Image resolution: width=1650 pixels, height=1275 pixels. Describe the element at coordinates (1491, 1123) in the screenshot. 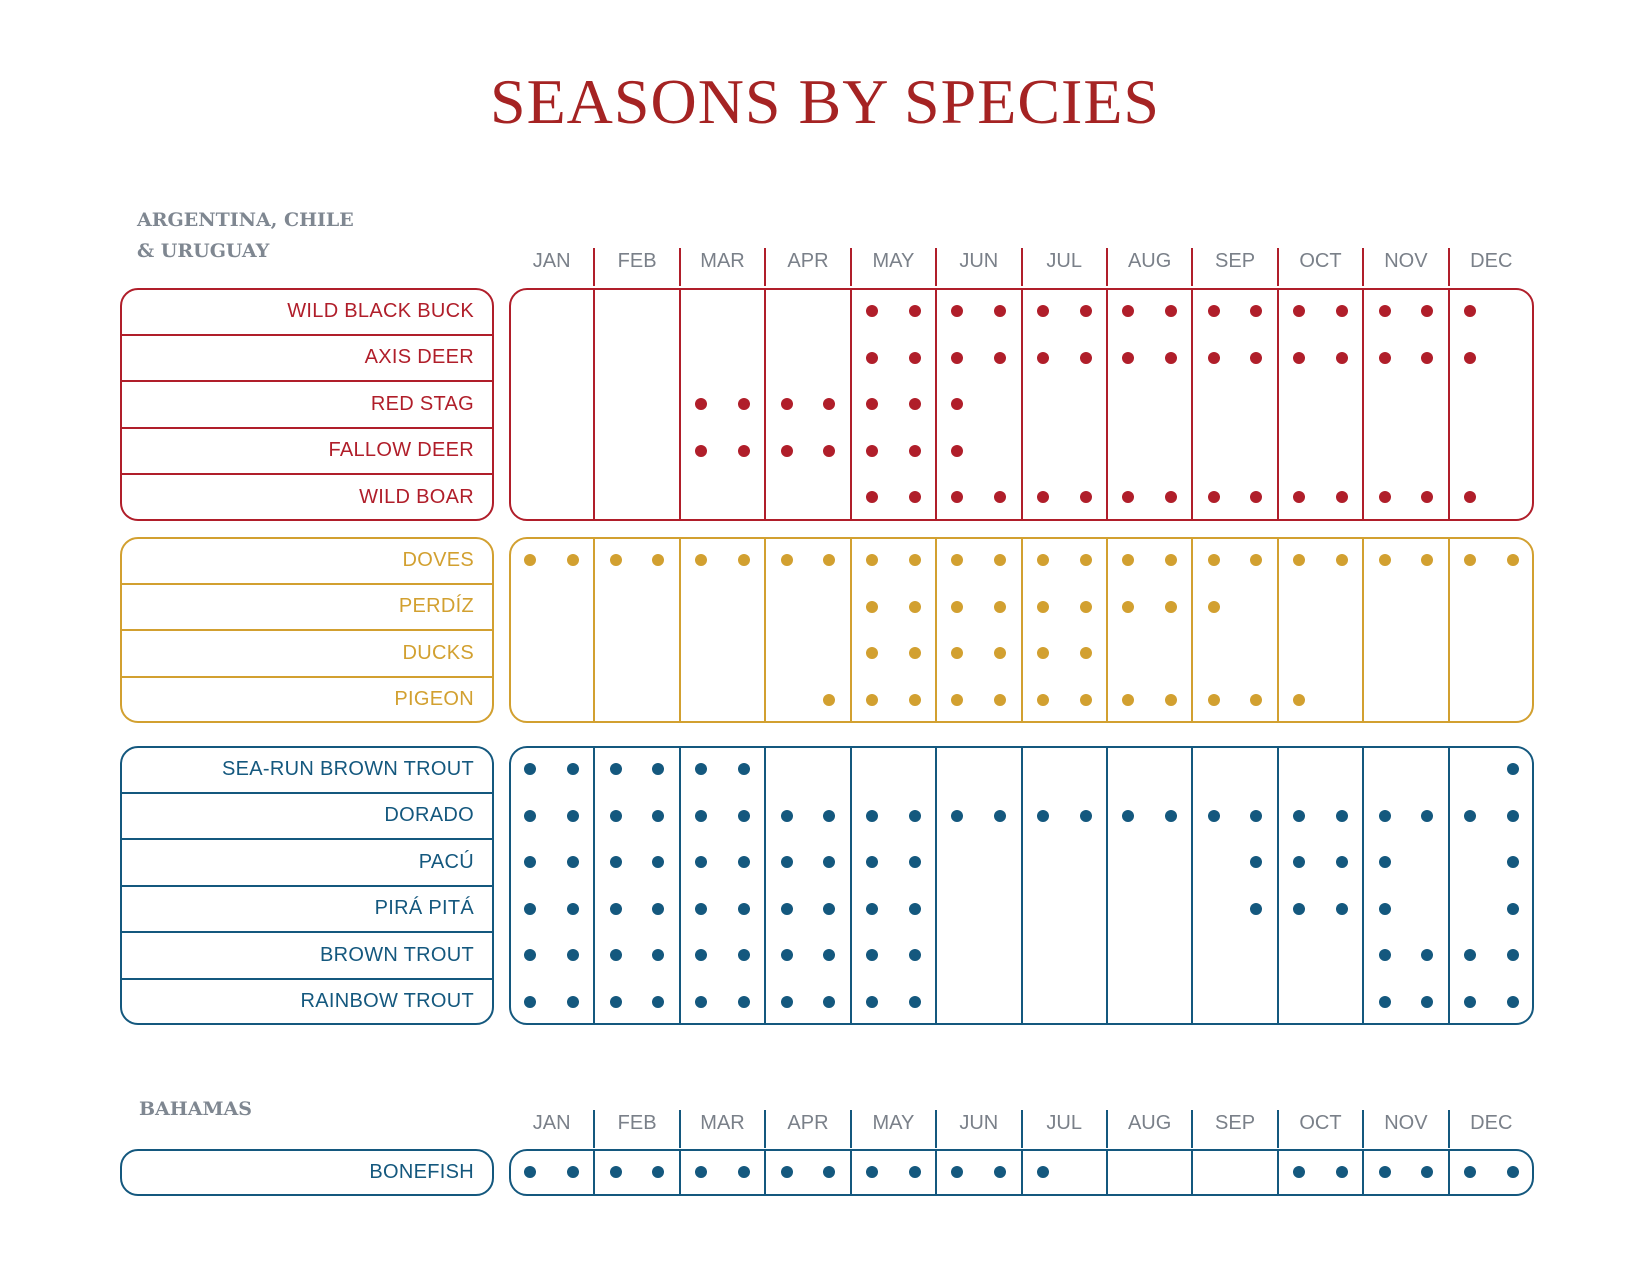

I see `month-header: DEC` at that location.